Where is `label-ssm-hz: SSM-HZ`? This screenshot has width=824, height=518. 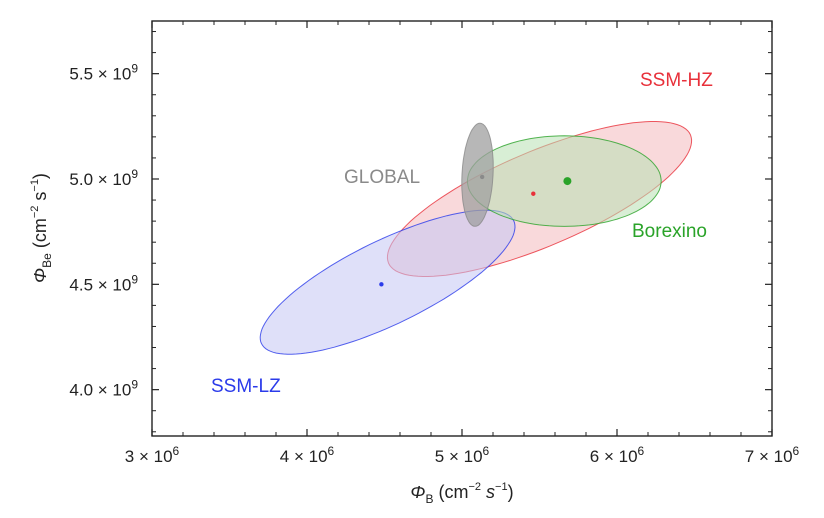
label-ssm-hz: SSM-HZ is located at coordinates (676, 80).